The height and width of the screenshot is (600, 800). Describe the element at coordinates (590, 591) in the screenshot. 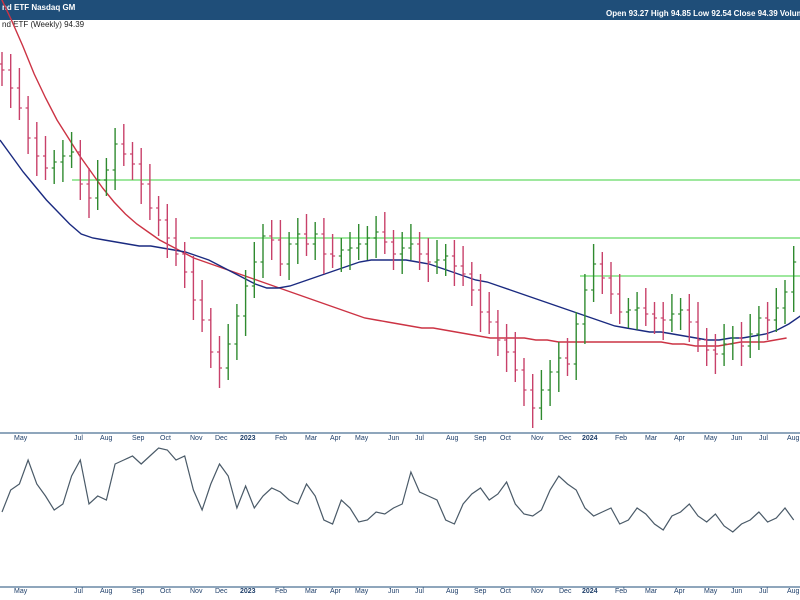

I see `indicator-x-tick-label: 2024` at that location.